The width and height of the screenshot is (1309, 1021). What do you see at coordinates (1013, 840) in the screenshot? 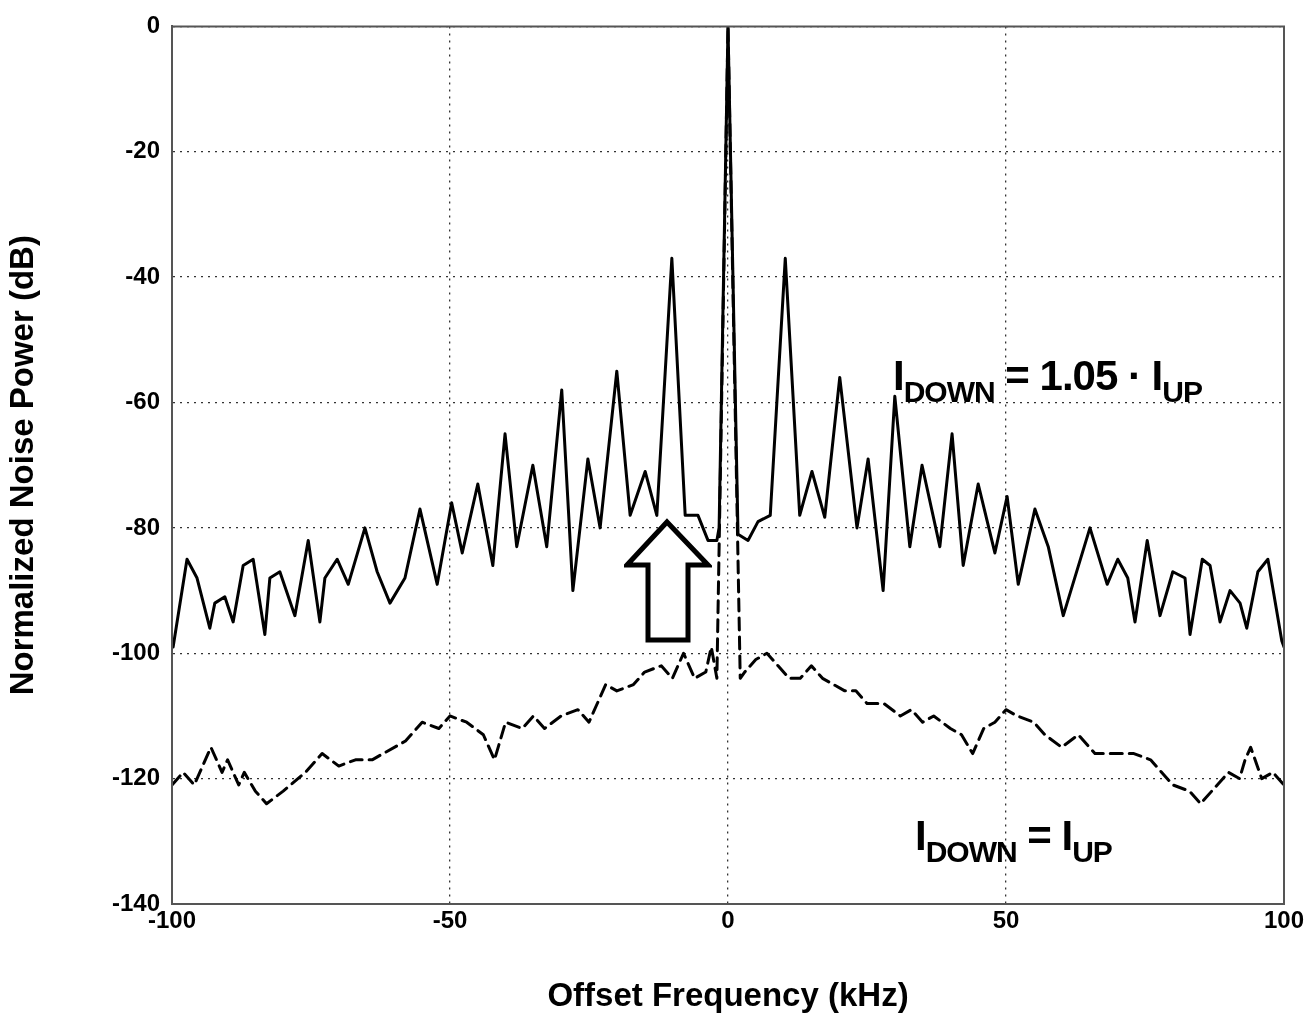
I see `series-label: I$_{DOWN}$ = I$_{UP}$` at bounding box center [1013, 840].